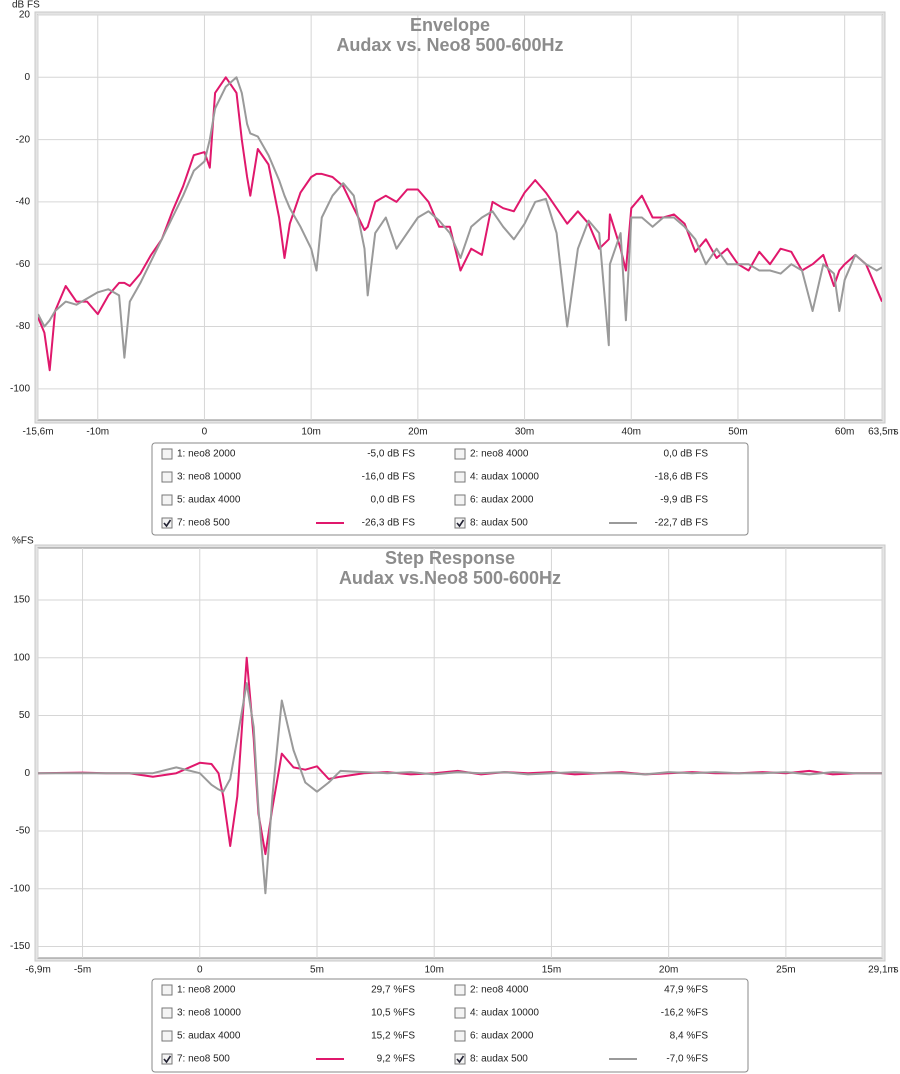  I want to click on legend-readout: -9,9 dB FS, so click(684, 500).